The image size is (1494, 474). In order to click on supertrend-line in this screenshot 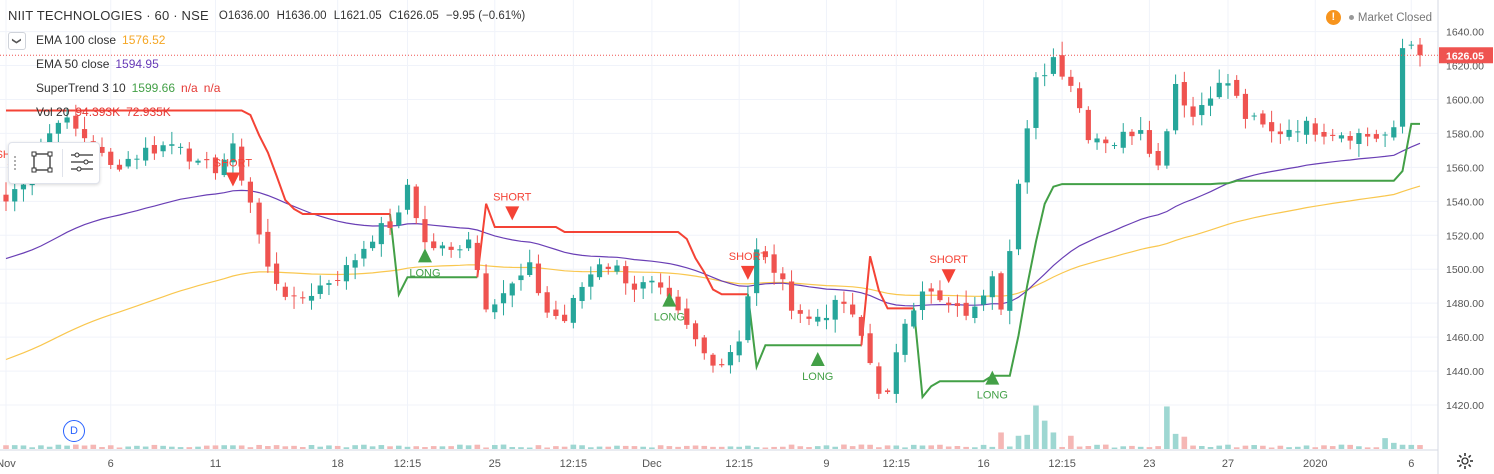, I will do `click(198, 162)`.